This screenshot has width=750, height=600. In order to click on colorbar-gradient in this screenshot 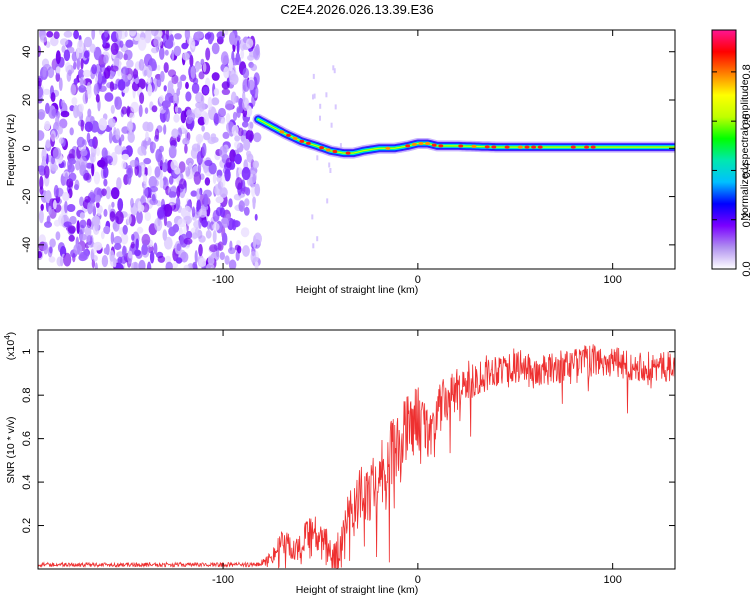, I will do `click(724, 149)`.